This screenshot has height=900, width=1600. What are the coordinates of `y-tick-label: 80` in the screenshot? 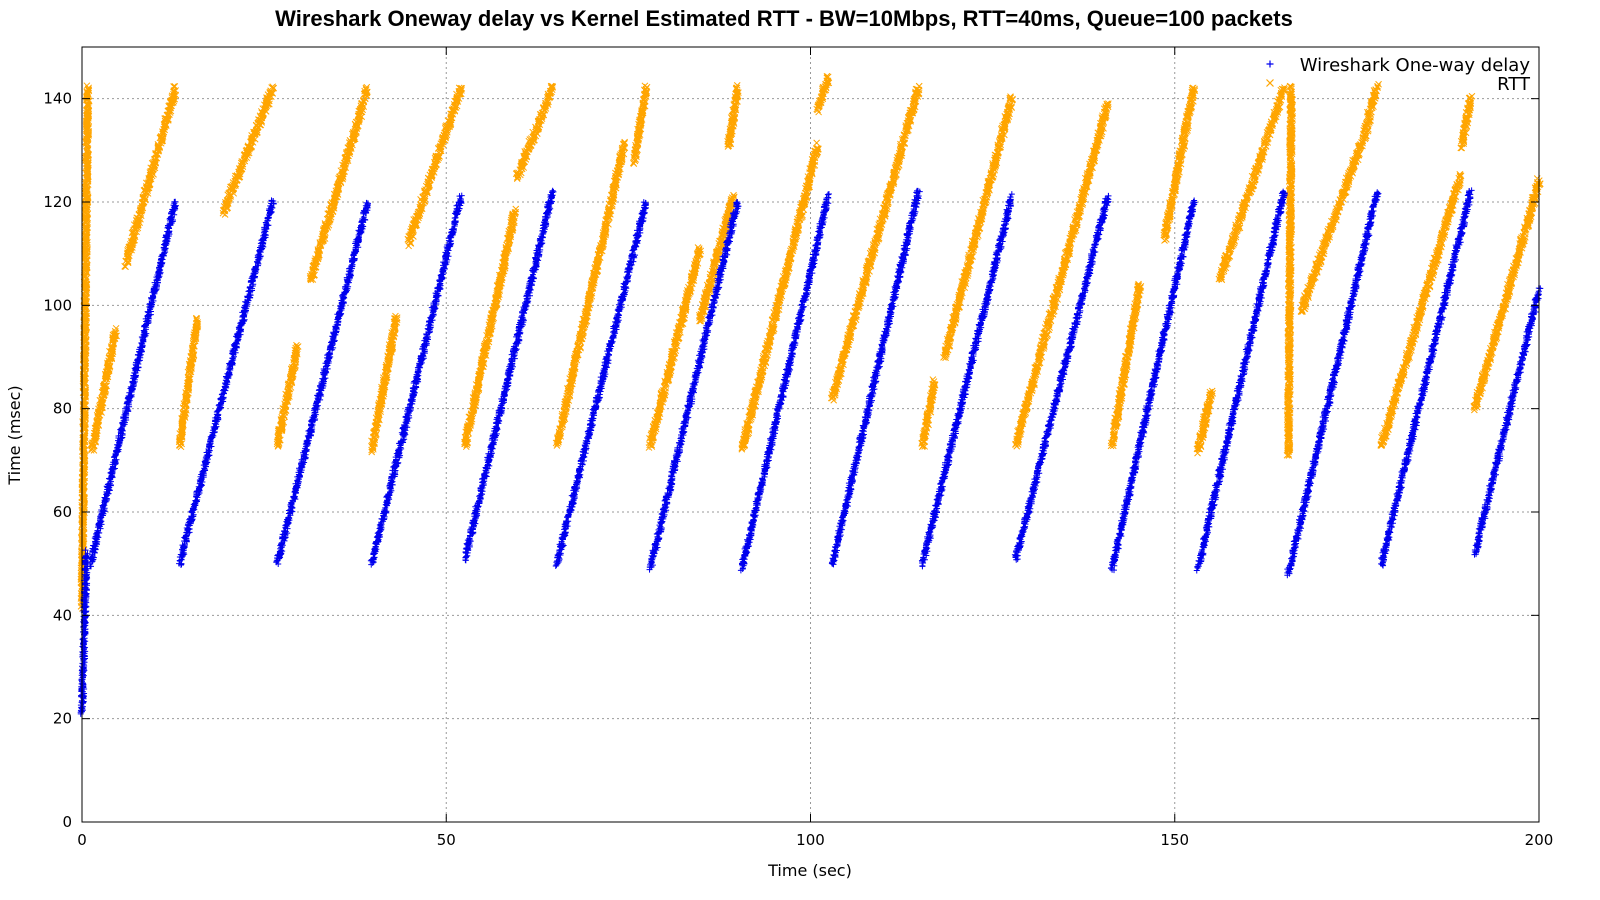 It's located at (62, 409).